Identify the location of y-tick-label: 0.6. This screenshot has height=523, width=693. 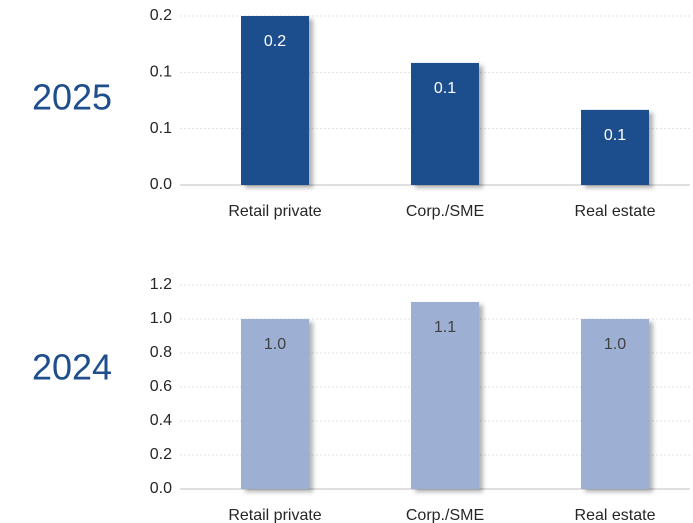
(161, 386).